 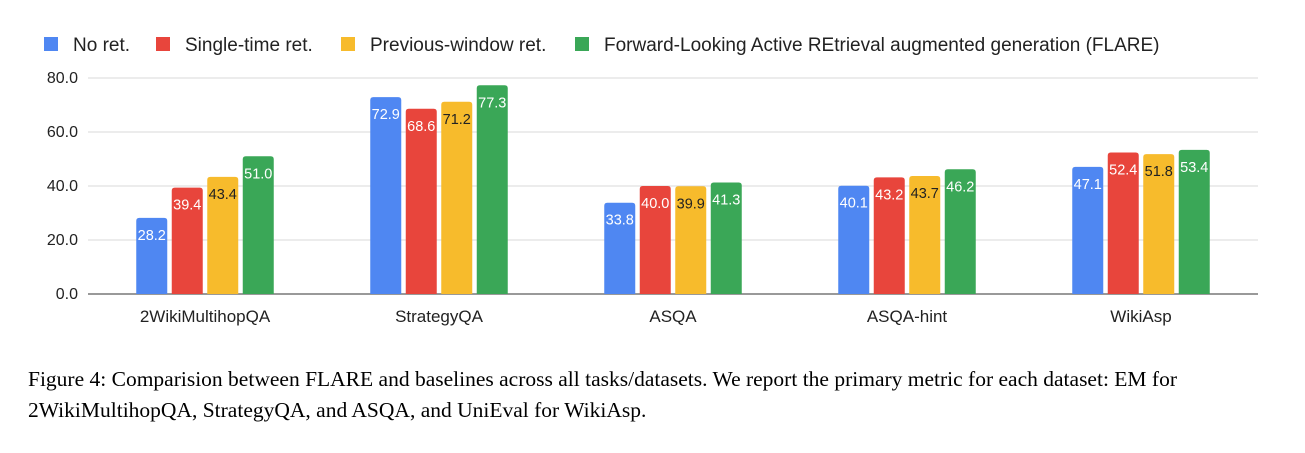 I want to click on data-label: 71.2, so click(x=457, y=120).